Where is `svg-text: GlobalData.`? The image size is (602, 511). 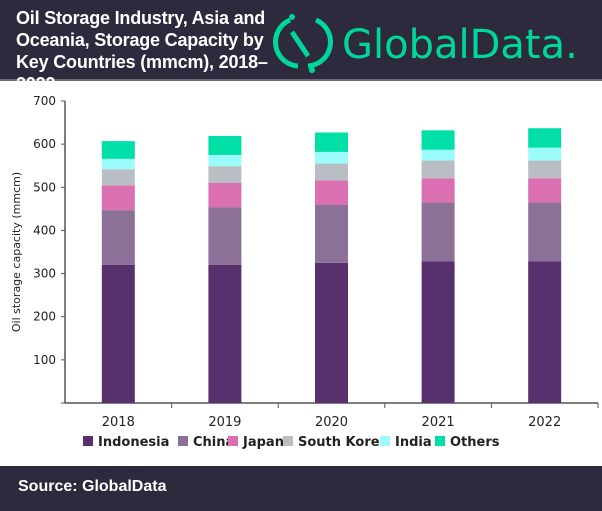 svg-text: GlobalData. is located at coordinates (460, 45).